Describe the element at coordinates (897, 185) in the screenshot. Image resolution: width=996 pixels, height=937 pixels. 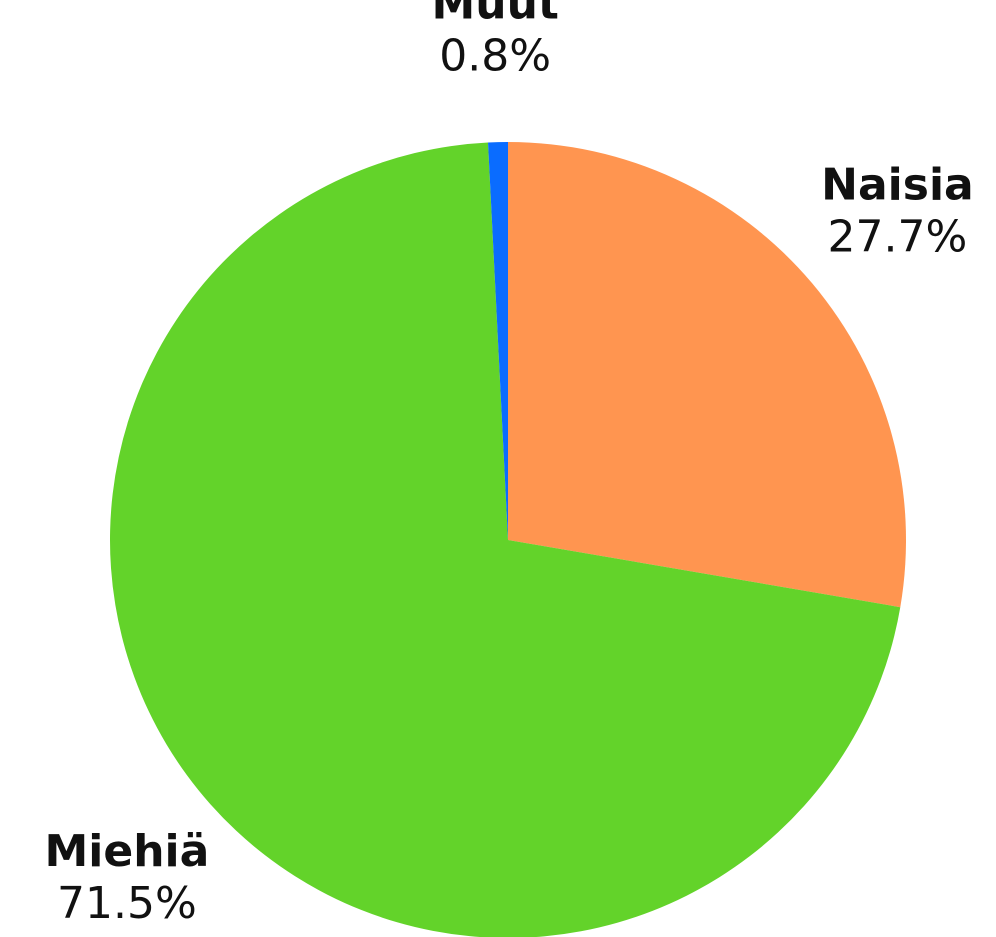
I see `slice-label: Naisia` at that location.